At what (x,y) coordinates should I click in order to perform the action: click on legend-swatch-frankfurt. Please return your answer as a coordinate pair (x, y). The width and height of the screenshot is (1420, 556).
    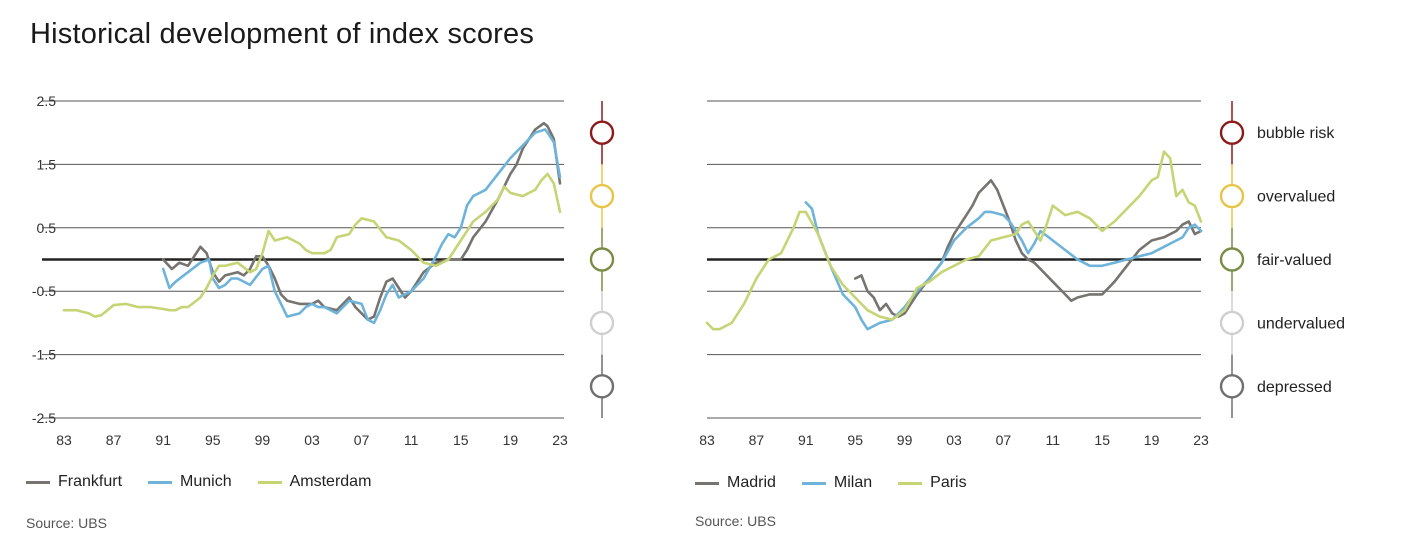
    Looking at the image, I should click on (38, 482).